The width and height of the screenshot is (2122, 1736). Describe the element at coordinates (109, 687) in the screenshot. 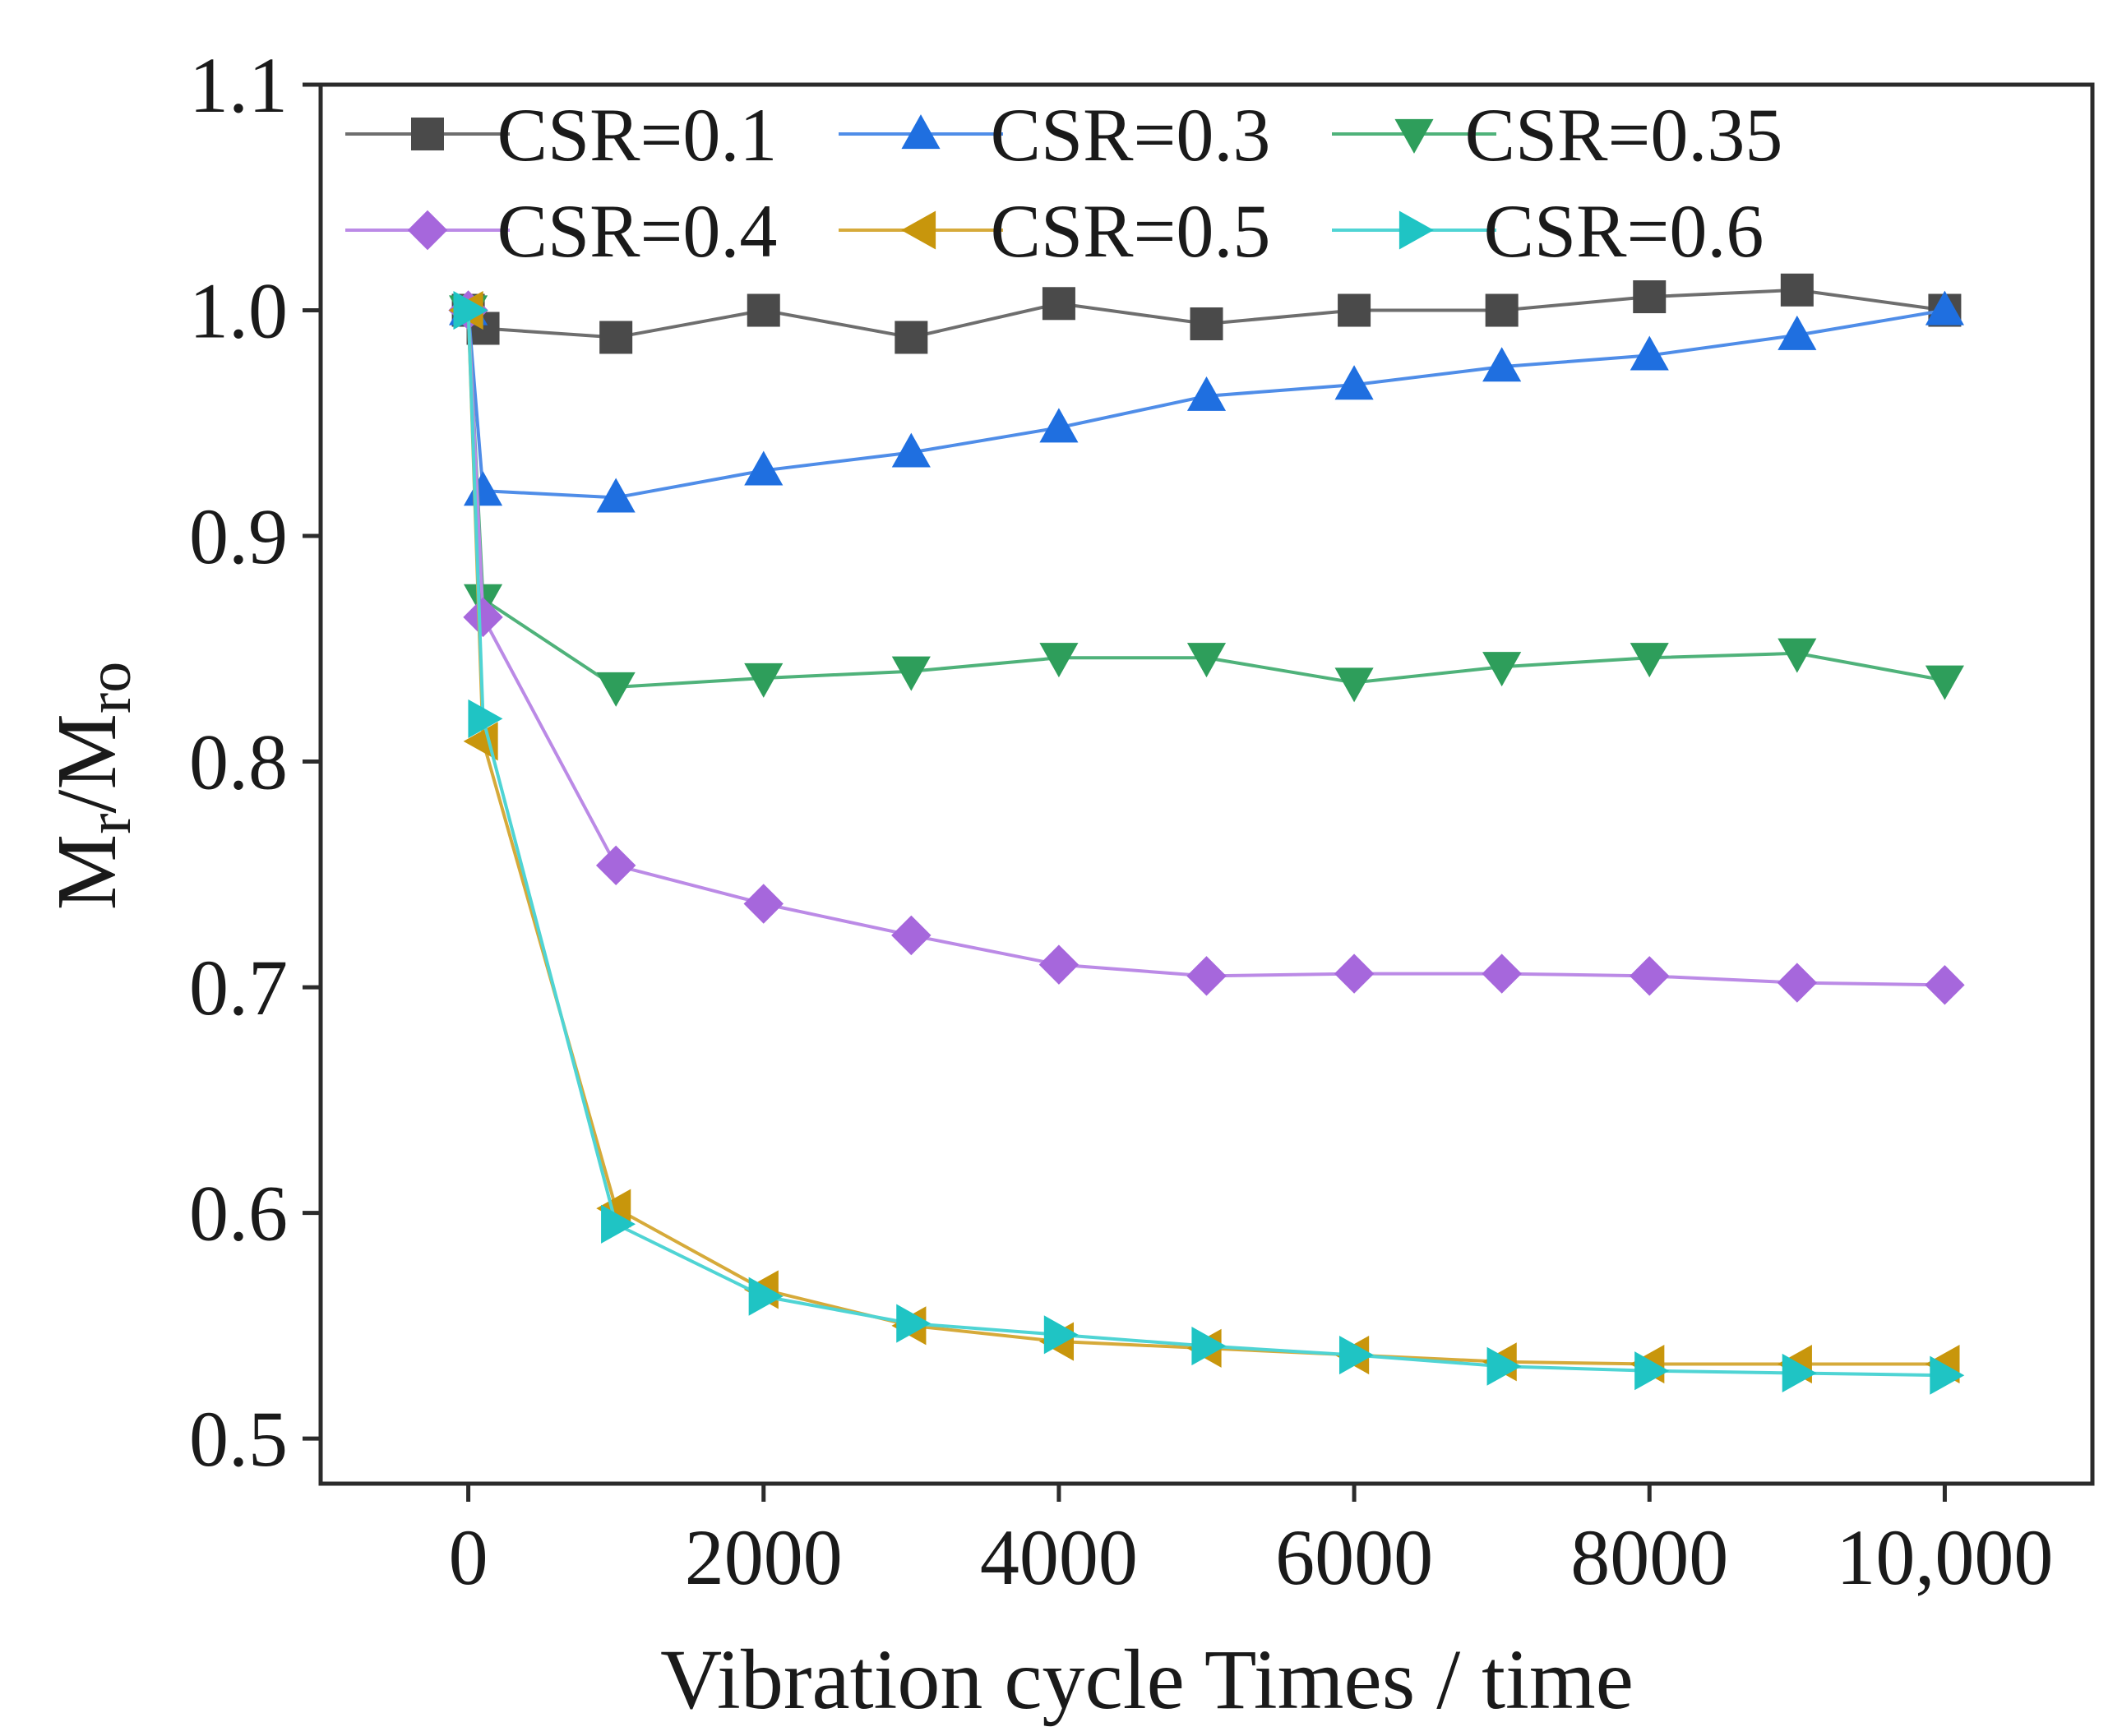

I see `y-axis-title-sub2: ro` at that location.